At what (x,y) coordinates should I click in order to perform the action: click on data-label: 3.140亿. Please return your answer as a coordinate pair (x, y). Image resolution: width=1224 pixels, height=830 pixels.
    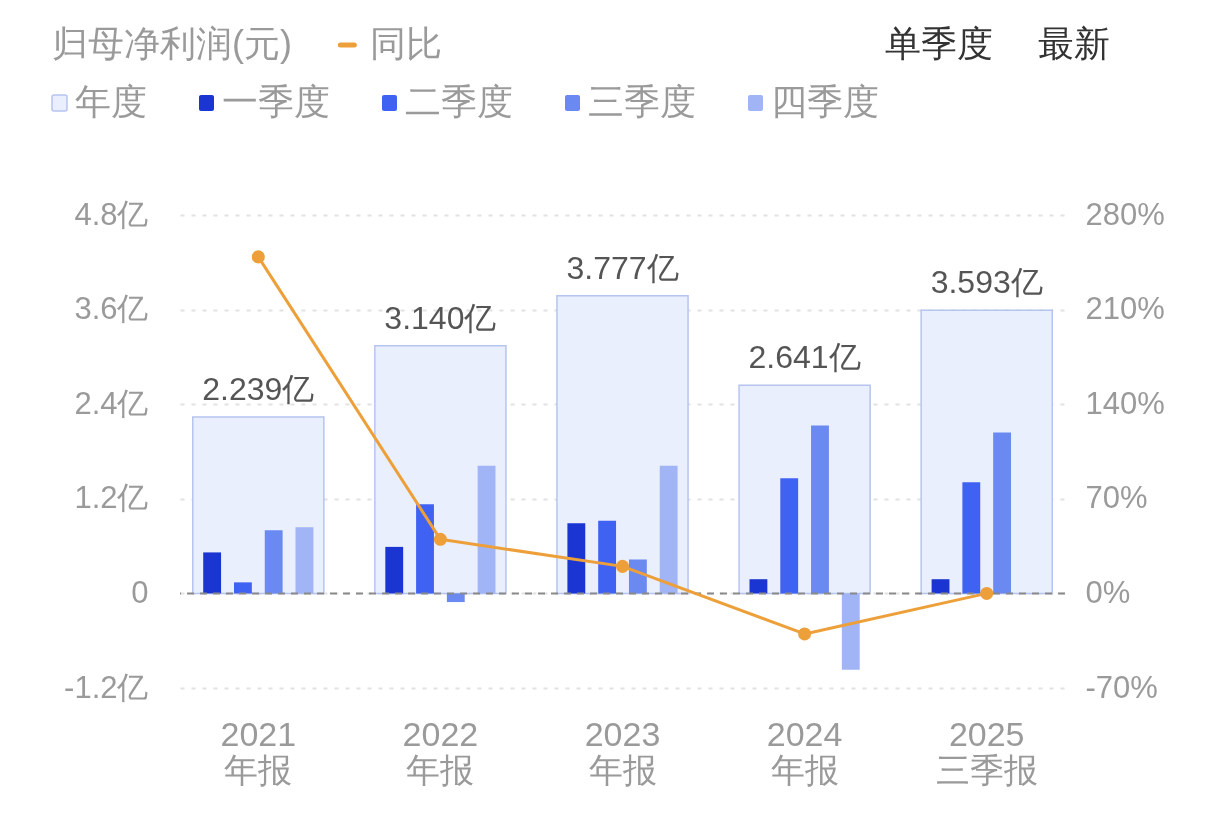
    Looking at the image, I should click on (440, 317).